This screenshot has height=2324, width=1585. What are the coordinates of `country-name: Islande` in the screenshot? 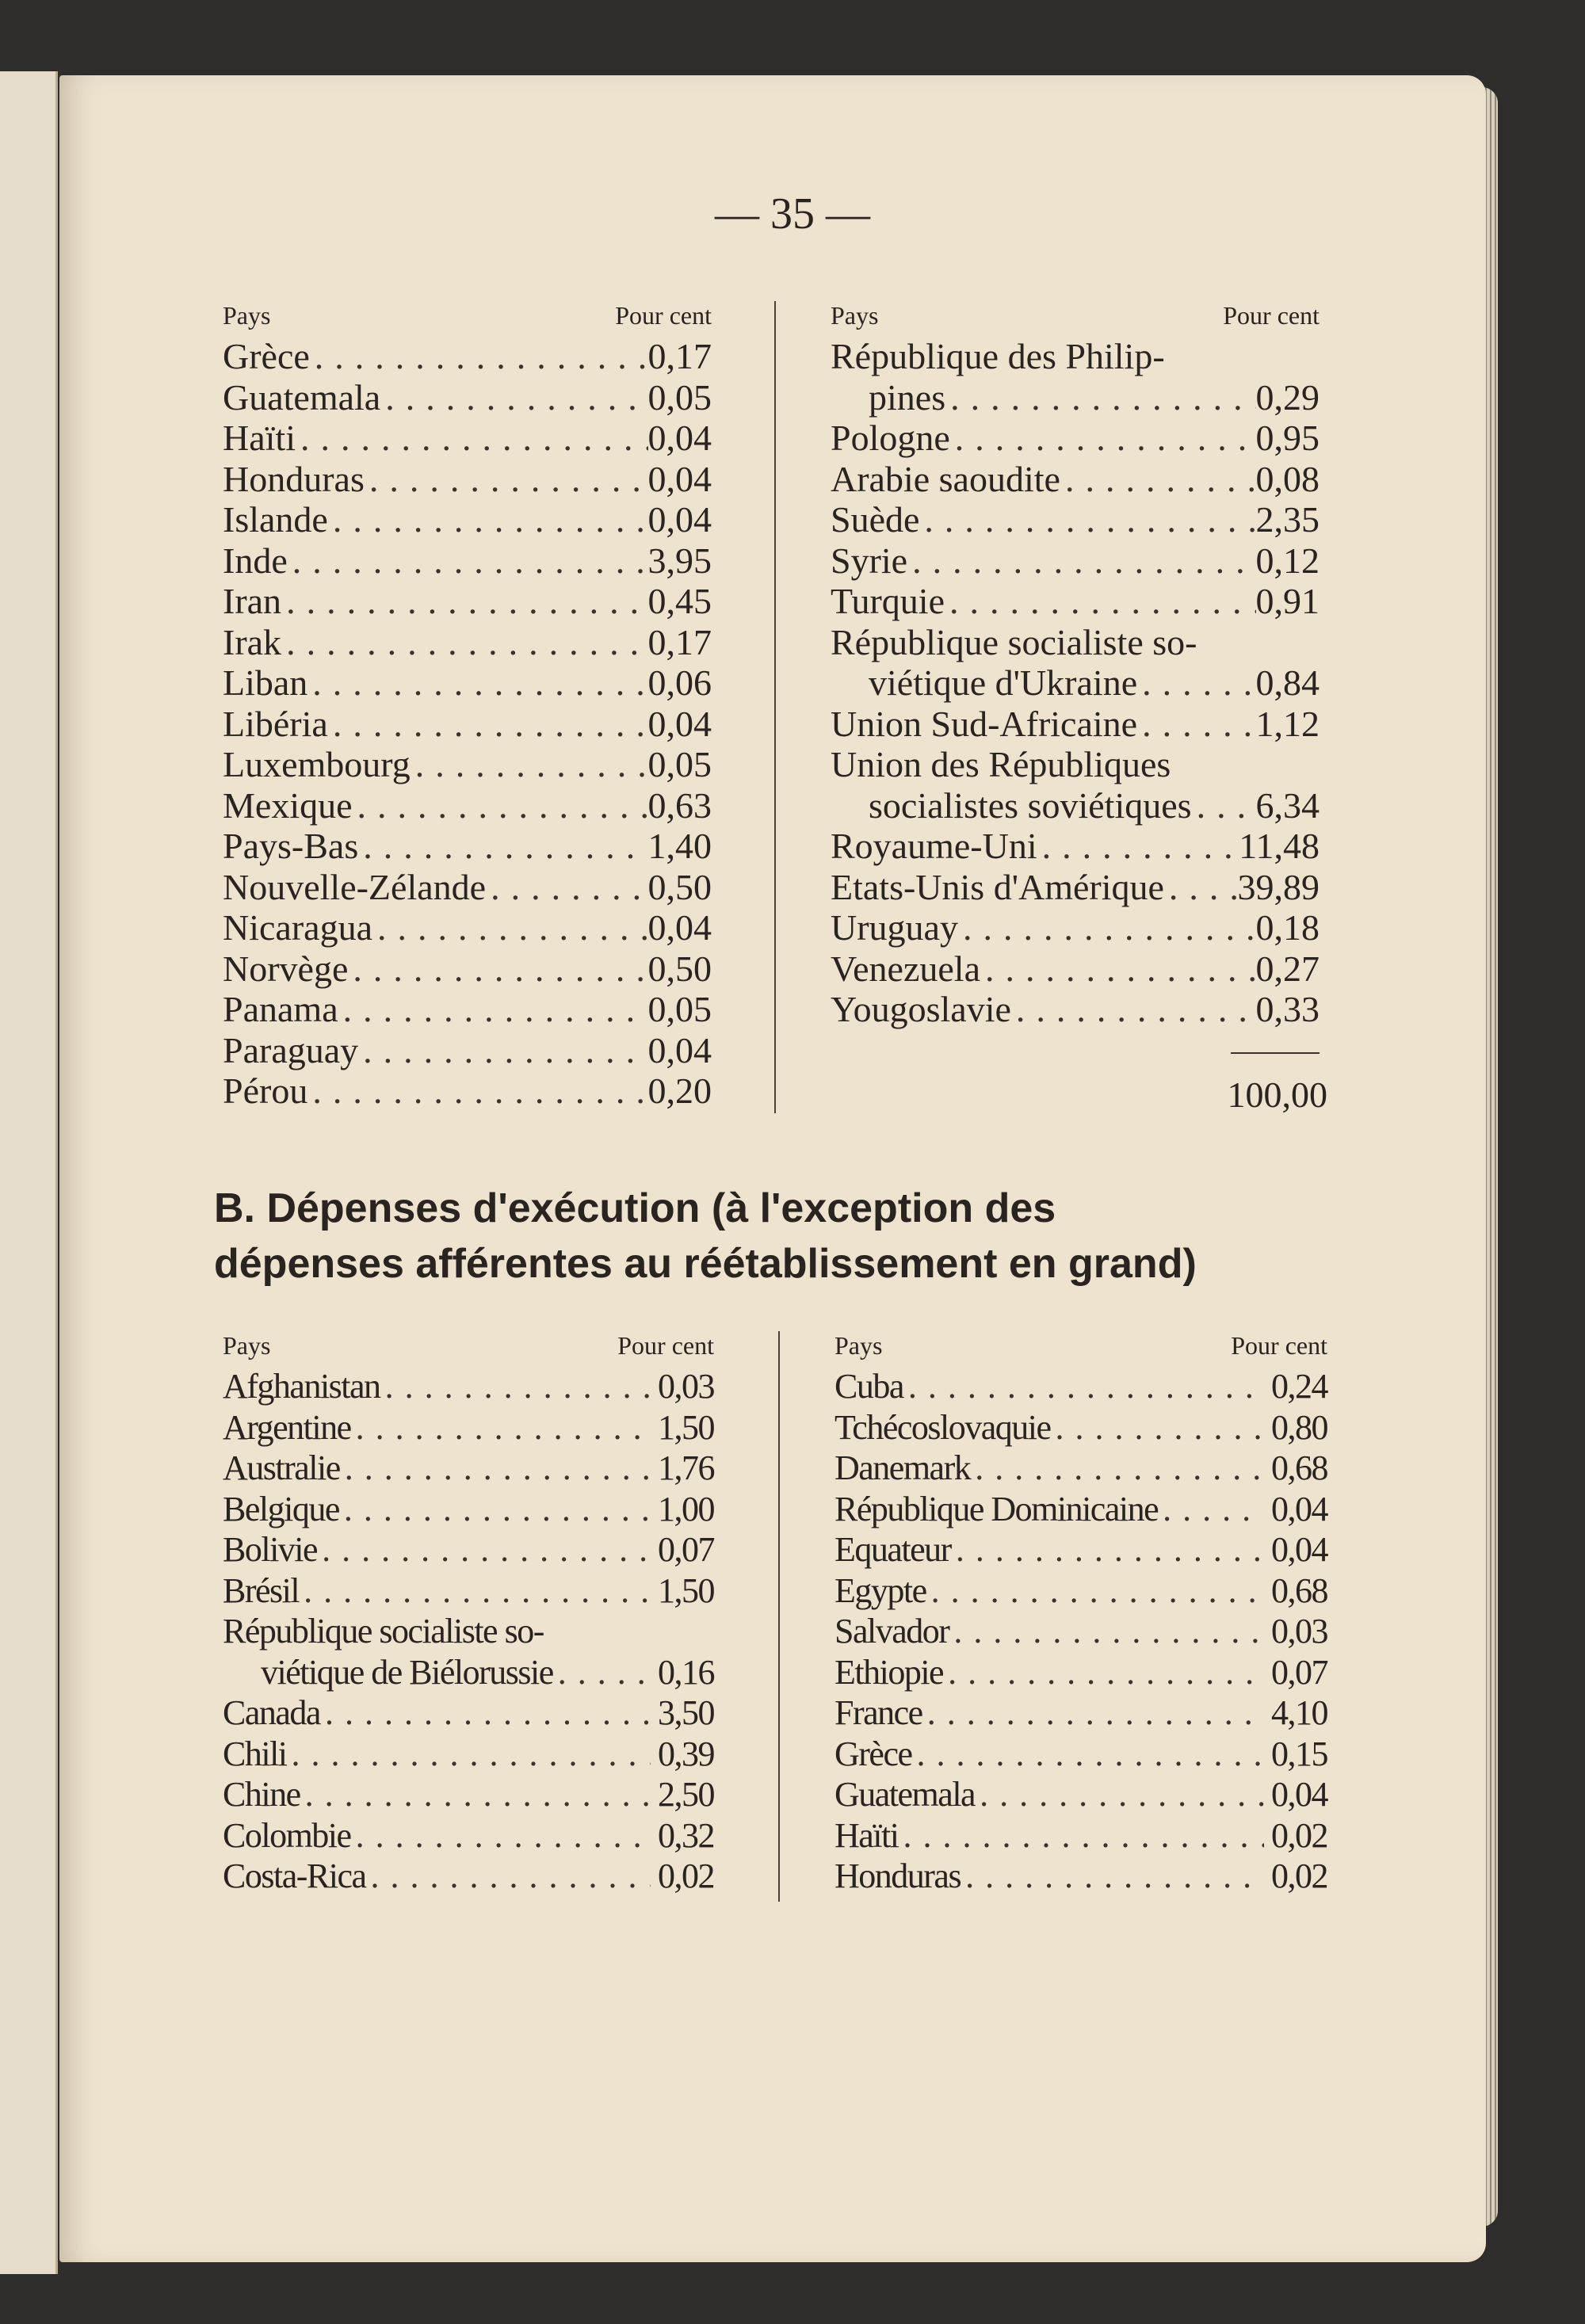 It's located at (275, 519).